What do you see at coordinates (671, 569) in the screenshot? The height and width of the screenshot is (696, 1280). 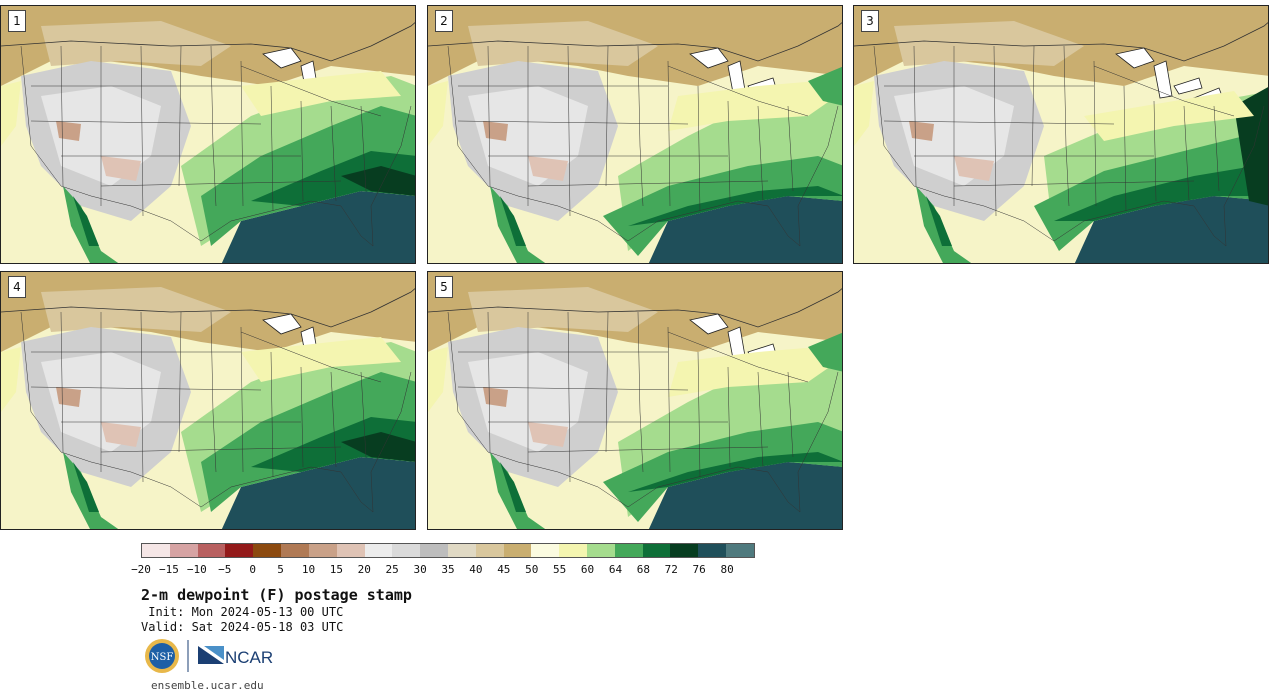 I see `colorbar-tick-label: 72` at bounding box center [671, 569].